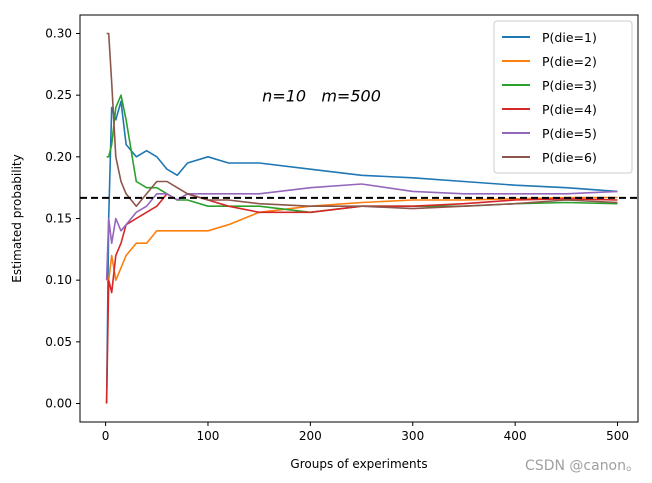 The width and height of the screenshot is (652, 483). I want to click on x-tick-label: 400, so click(515, 436).